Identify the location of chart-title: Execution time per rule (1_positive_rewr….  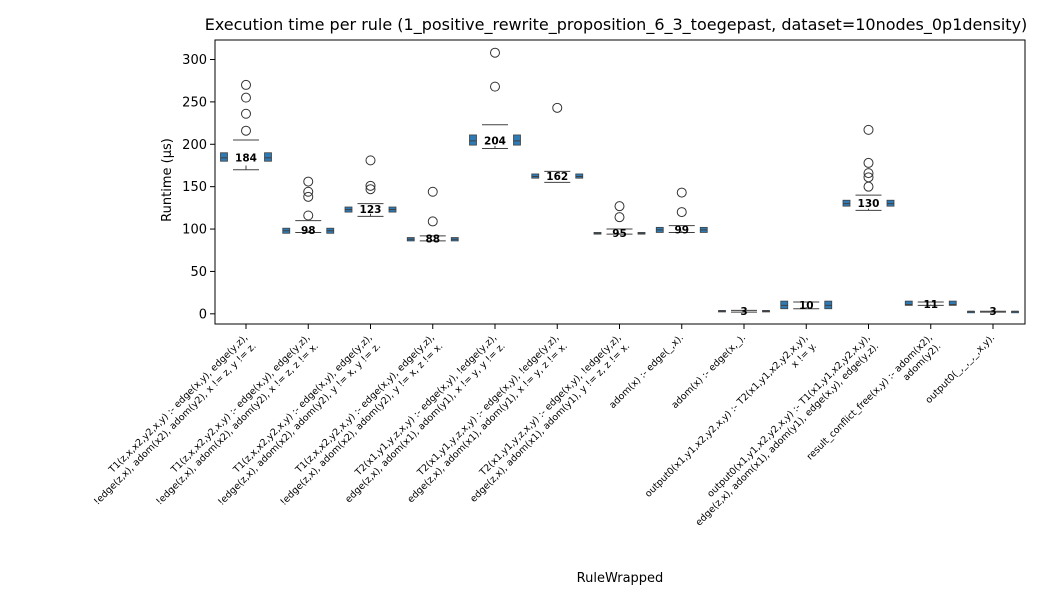
(616, 25).